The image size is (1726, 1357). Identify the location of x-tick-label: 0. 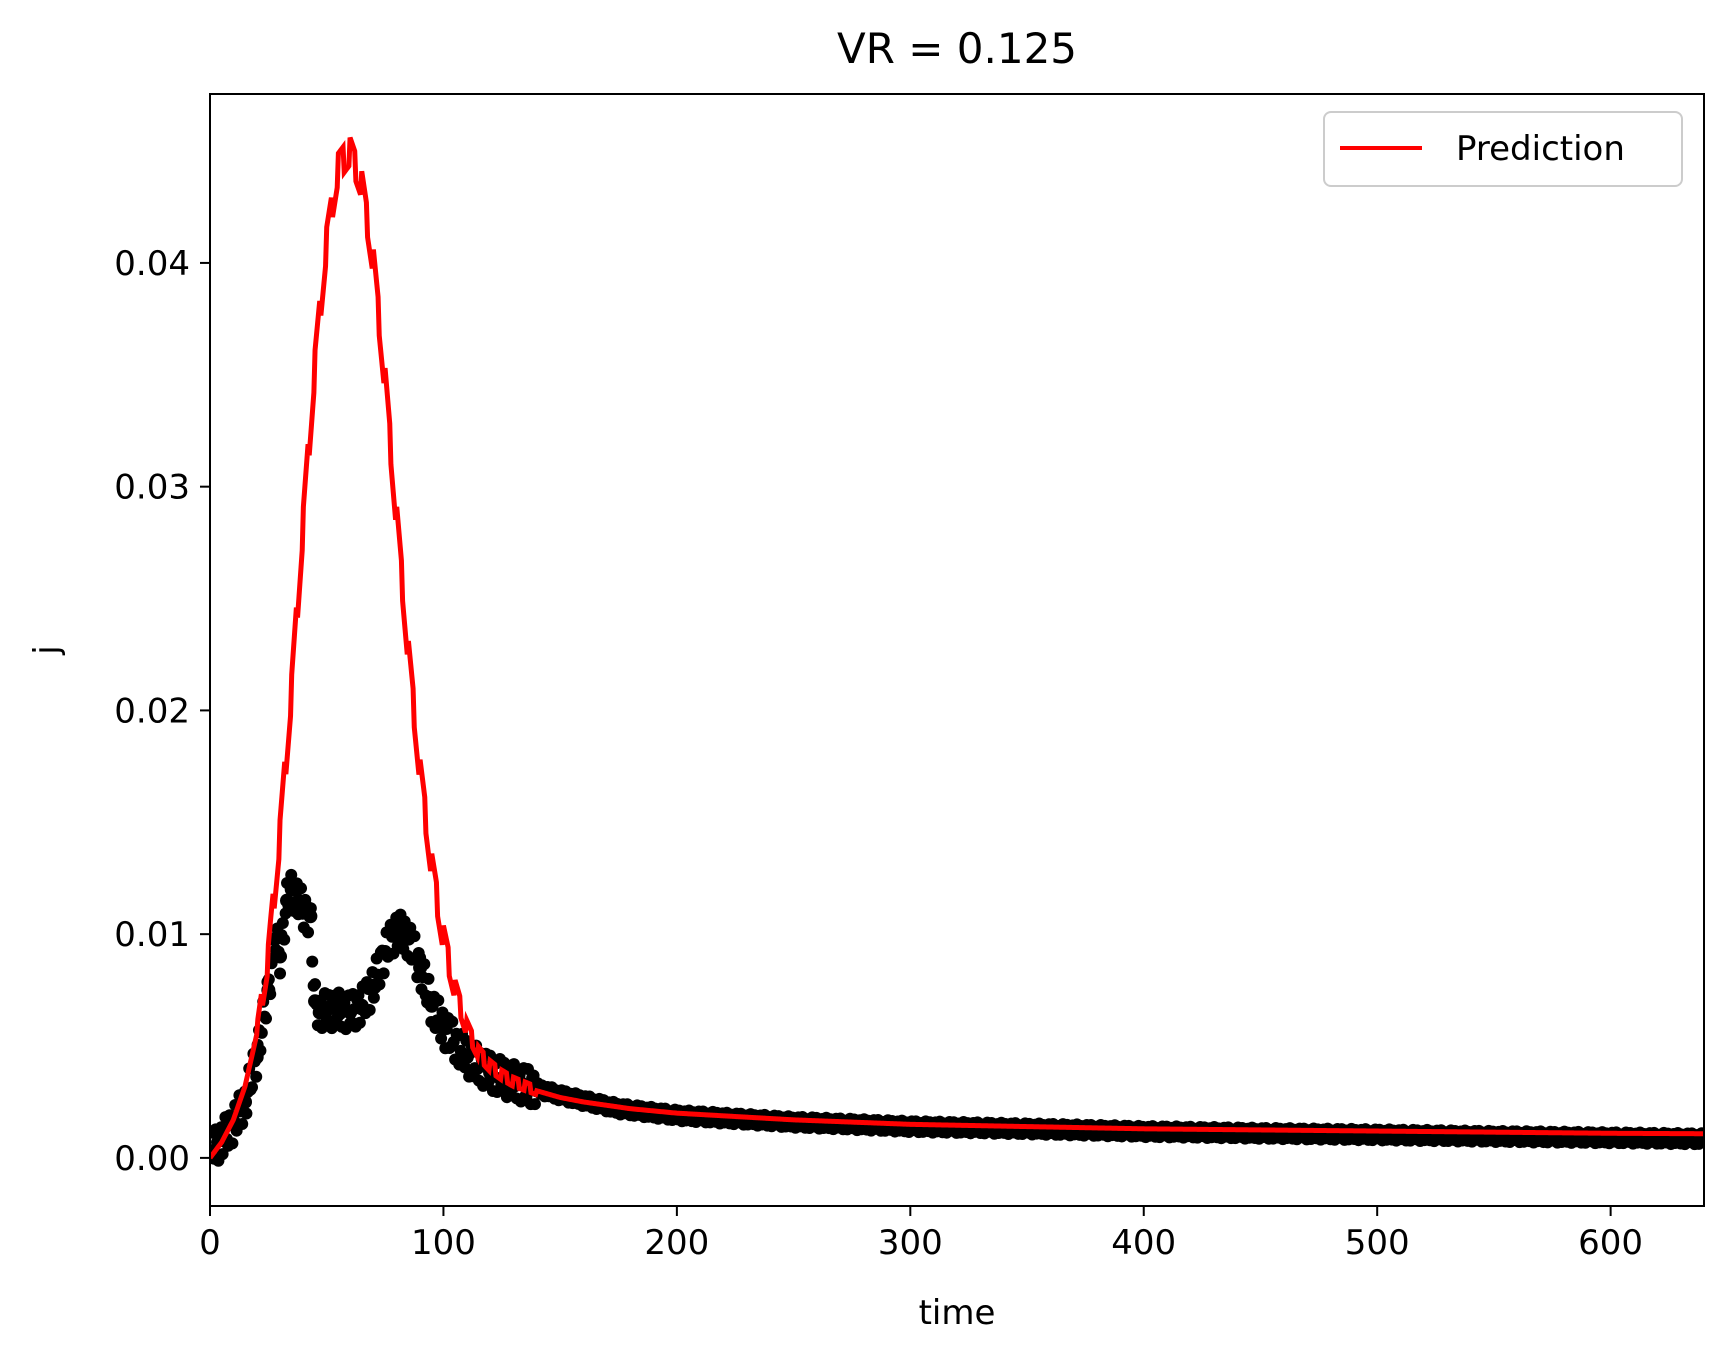
(210, 1243).